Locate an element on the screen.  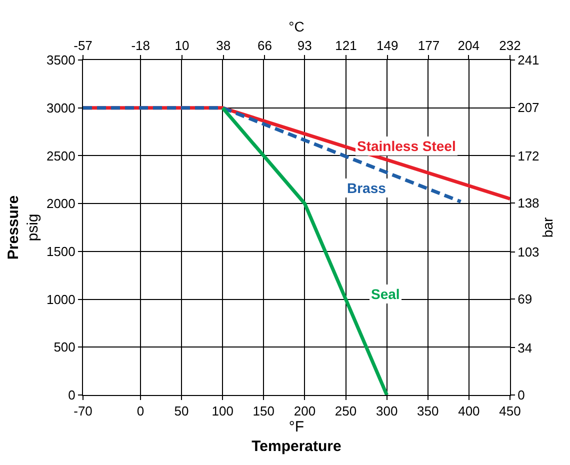
x-tick-label: 200 is located at coordinates (305, 411).